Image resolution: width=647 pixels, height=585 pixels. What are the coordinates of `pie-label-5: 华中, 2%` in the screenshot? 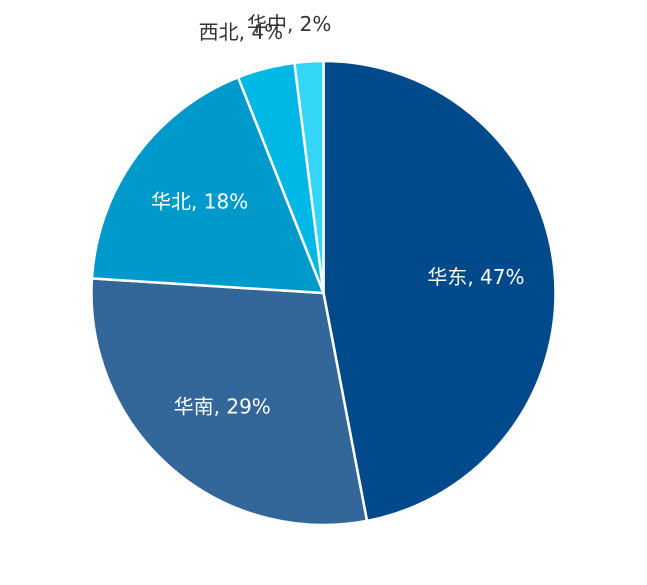 It's located at (289, 24).